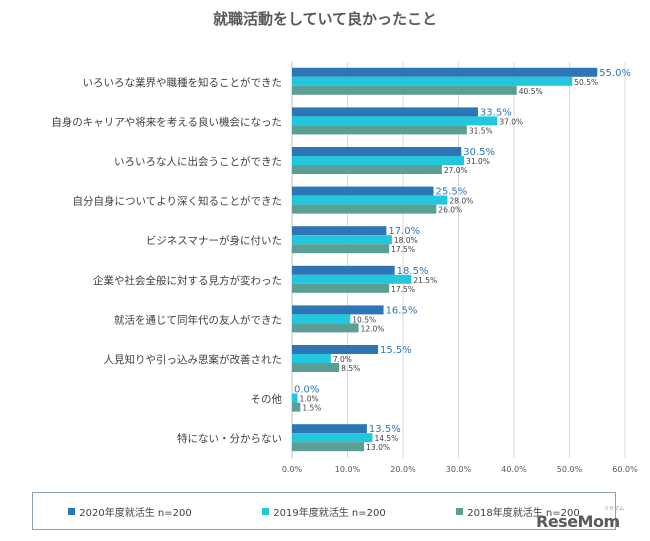  Describe the element at coordinates (266, 511) in the screenshot. I see `legend-swatch-2019` at that location.